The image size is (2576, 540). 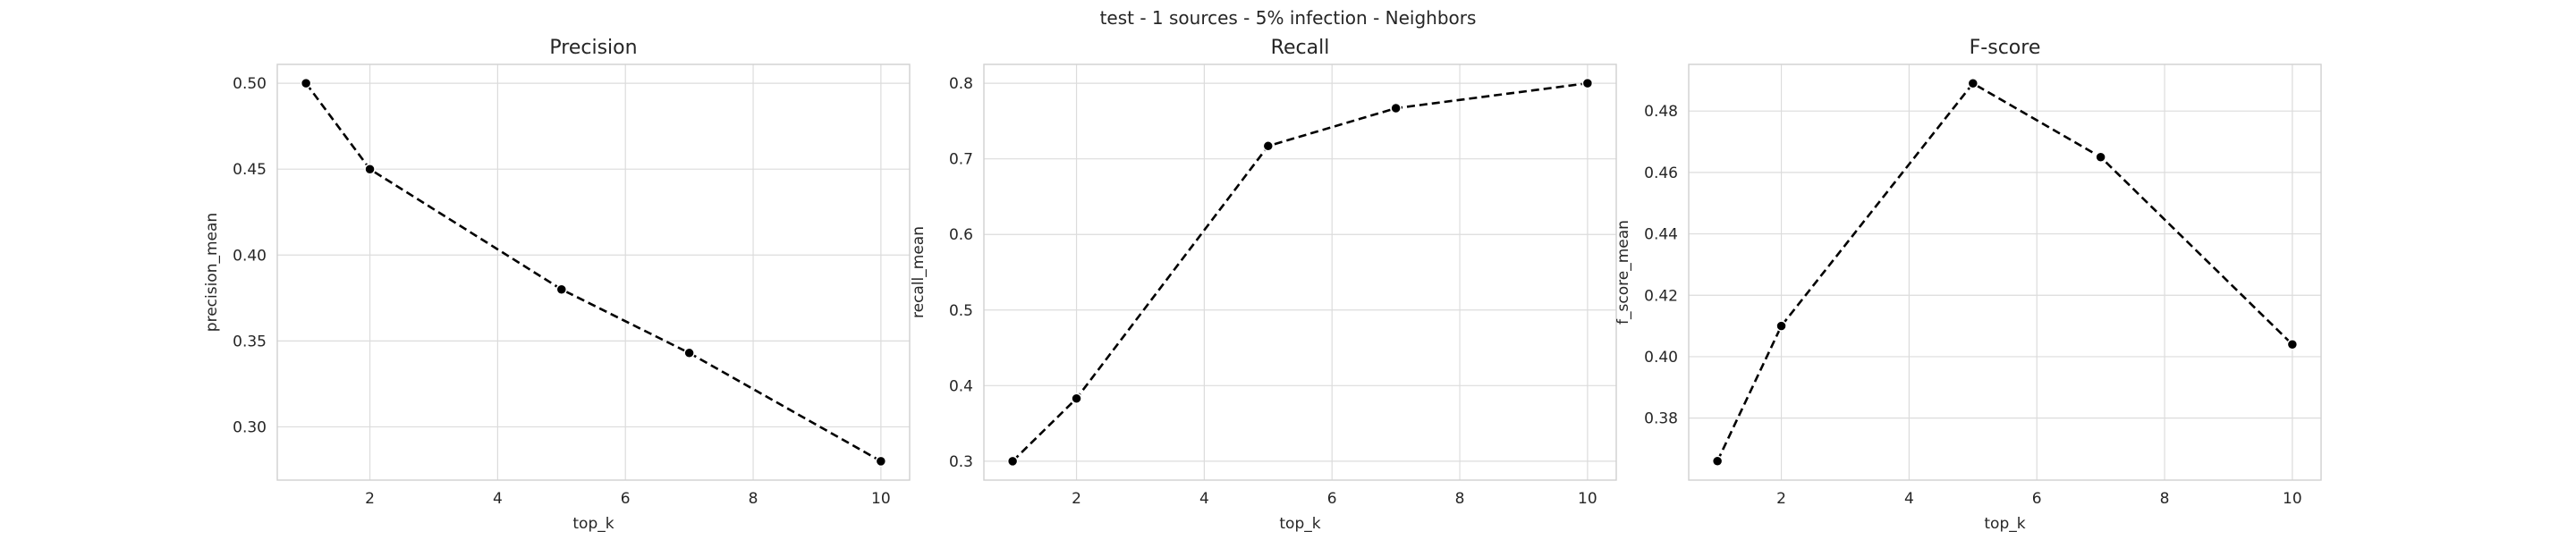 What do you see at coordinates (961, 160) in the screenshot?
I see `y-tick-label: 0.7` at bounding box center [961, 160].